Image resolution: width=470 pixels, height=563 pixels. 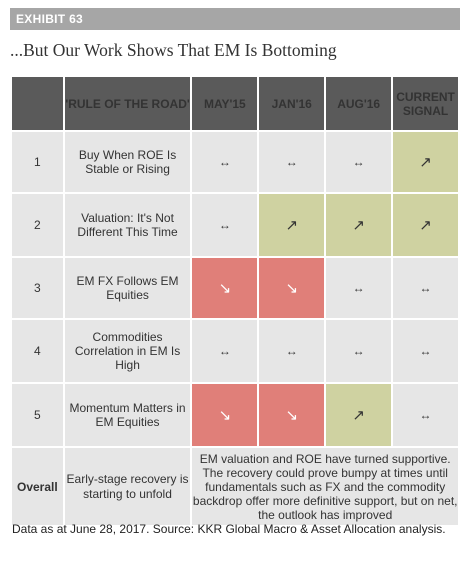 What do you see at coordinates (37, 103) in the screenshot?
I see `header-blank` at bounding box center [37, 103].